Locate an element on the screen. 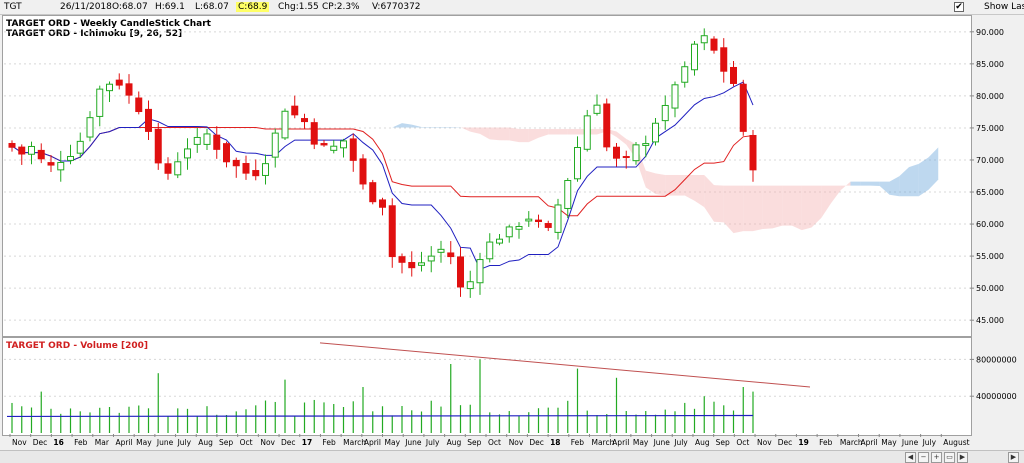 The height and width of the screenshot is (463, 1024). x-tick-label: 19 is located at coordinates (803, 442).